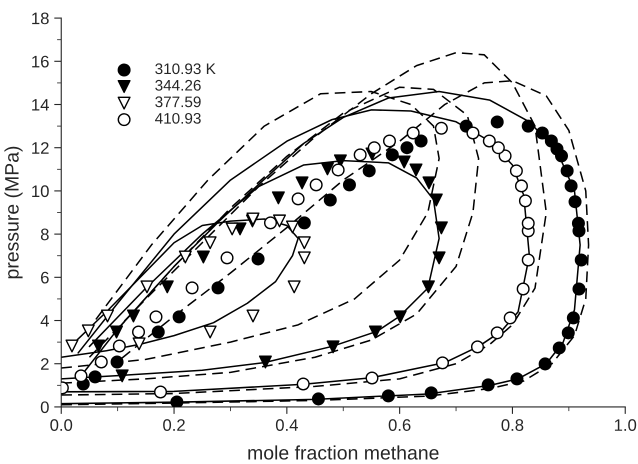  What do you see at coordinates (44, 407) in the screenshot?
I see `y-tick-label: 0` at bounding box center [44, 407].